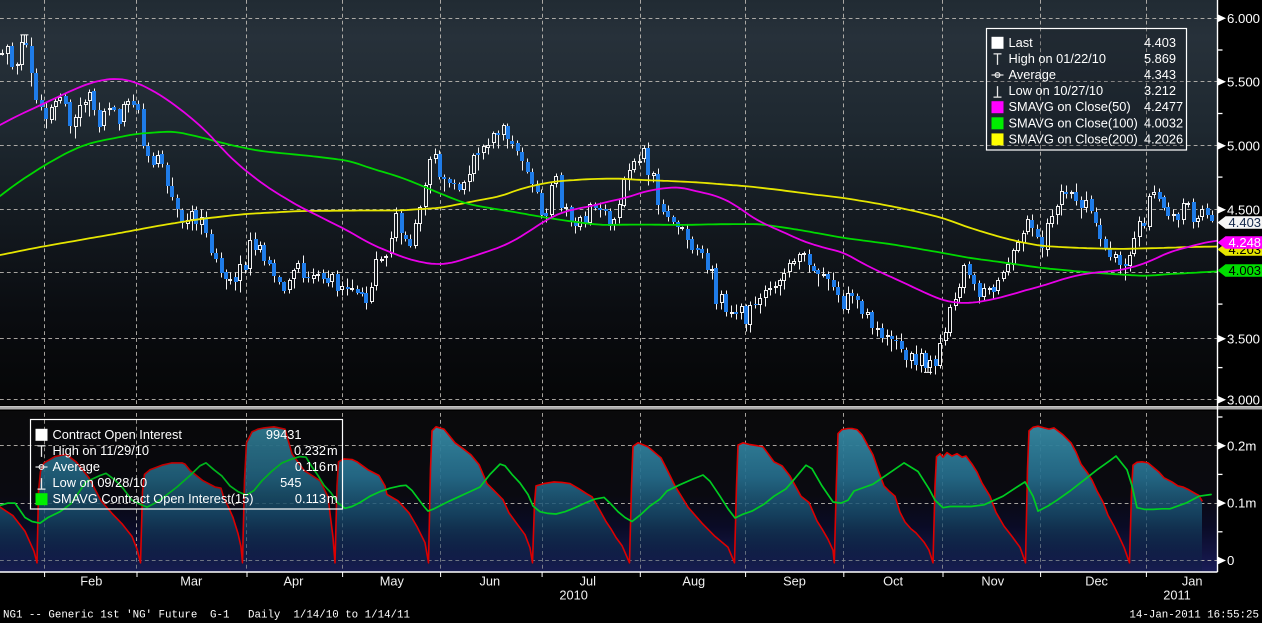 The width and height of the screenshot is (1262, 623). Describe the element at coordinates (1243, 399) in the screenshot. I see `svg-text: 3.000` at that location.